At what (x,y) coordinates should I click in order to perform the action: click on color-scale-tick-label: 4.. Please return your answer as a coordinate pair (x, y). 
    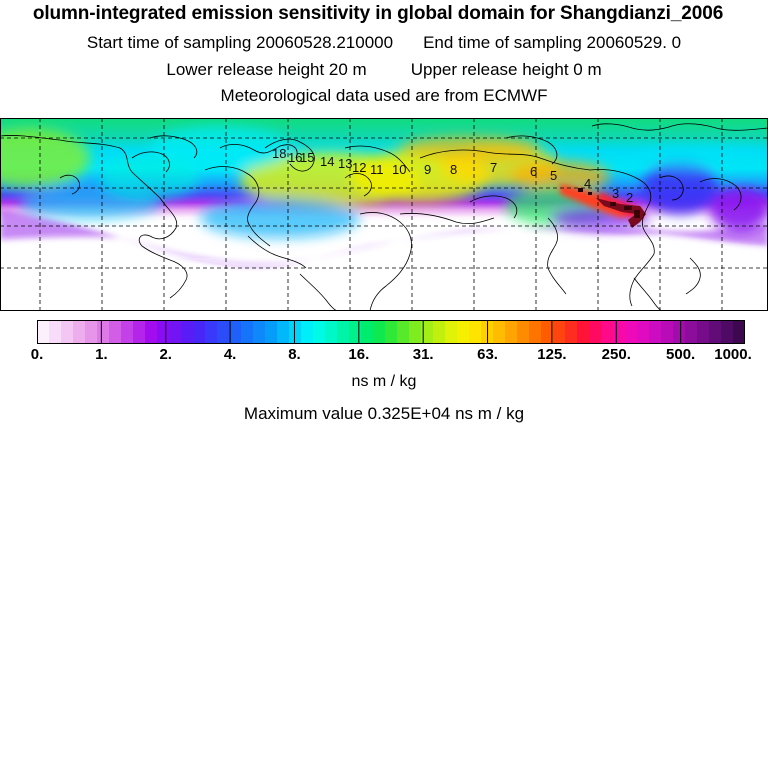
    Looking at the image, I should click on (230, 354).